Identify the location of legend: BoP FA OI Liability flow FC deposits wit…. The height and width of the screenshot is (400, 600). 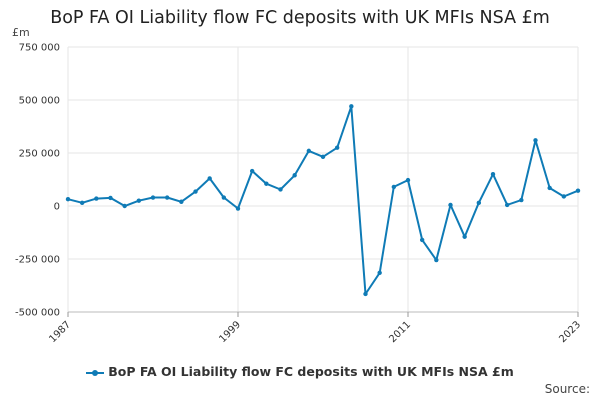
(300, 371).